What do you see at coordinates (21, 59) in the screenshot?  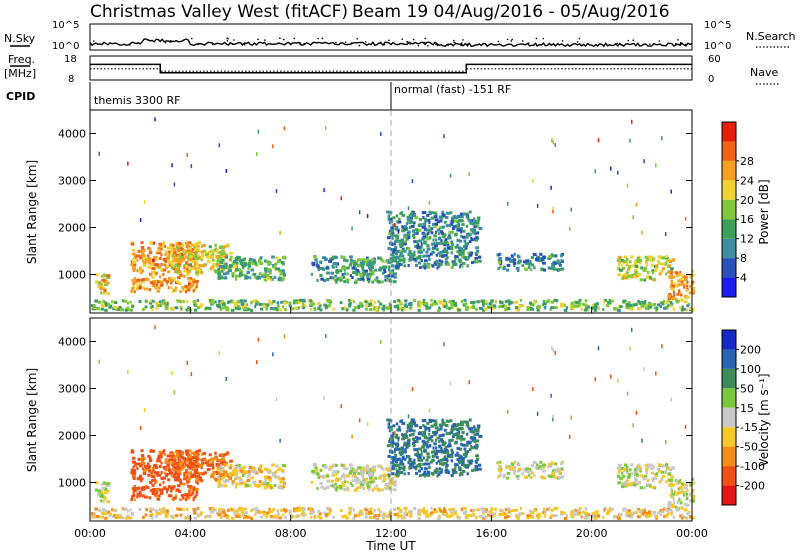 I see `freq-label: Freq.` at bounding box center [21, 59].